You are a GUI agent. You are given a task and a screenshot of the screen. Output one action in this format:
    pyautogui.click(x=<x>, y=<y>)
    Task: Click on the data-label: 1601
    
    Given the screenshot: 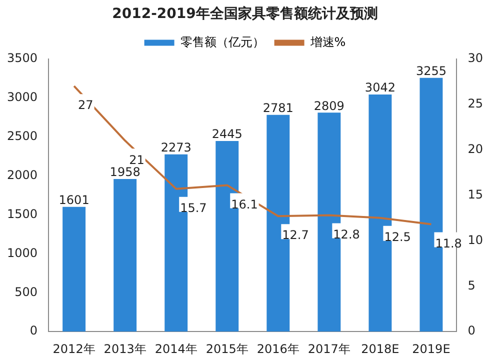 What is the action you would take?
    pyautogui.click(x=74, y=199)
    